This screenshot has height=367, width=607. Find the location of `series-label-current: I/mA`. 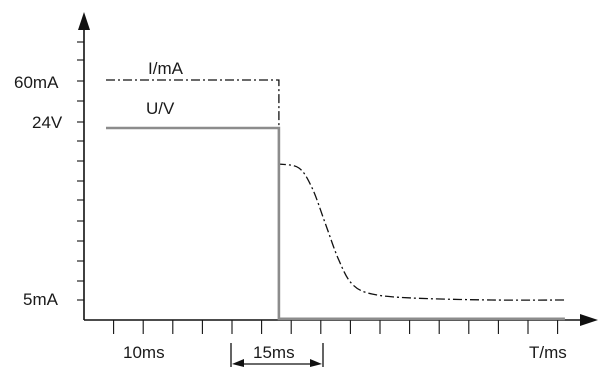

series-label-current: I/mA is located at coordinates (166, 68).